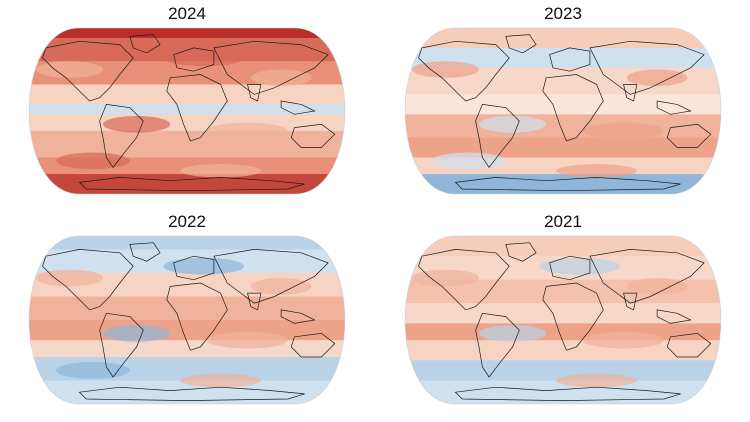  Describe the element at coordinates (563, 221) in the screenshot. I see `panel-title: 2021` at that location.